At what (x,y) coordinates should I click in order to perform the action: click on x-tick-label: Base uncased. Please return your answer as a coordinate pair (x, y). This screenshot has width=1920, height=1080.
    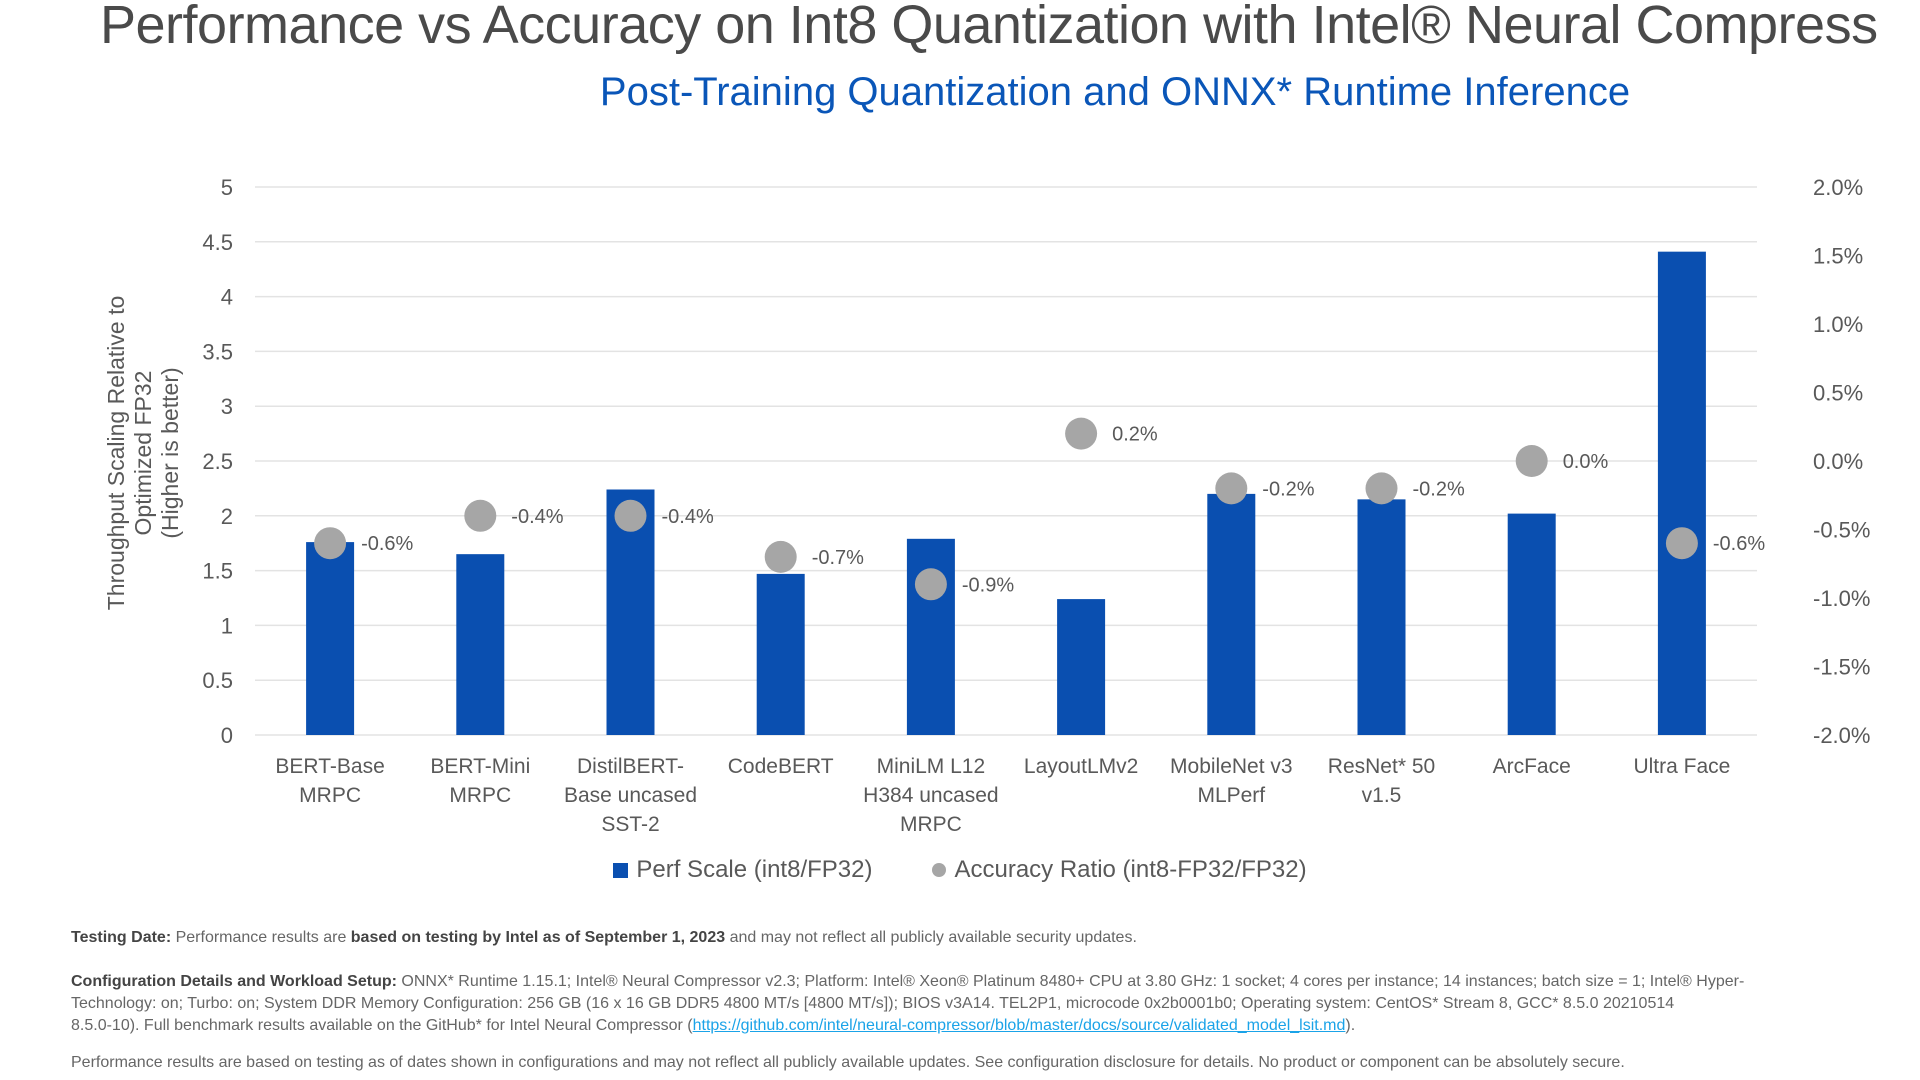
    Looking at the image, I should click on (630, 795).